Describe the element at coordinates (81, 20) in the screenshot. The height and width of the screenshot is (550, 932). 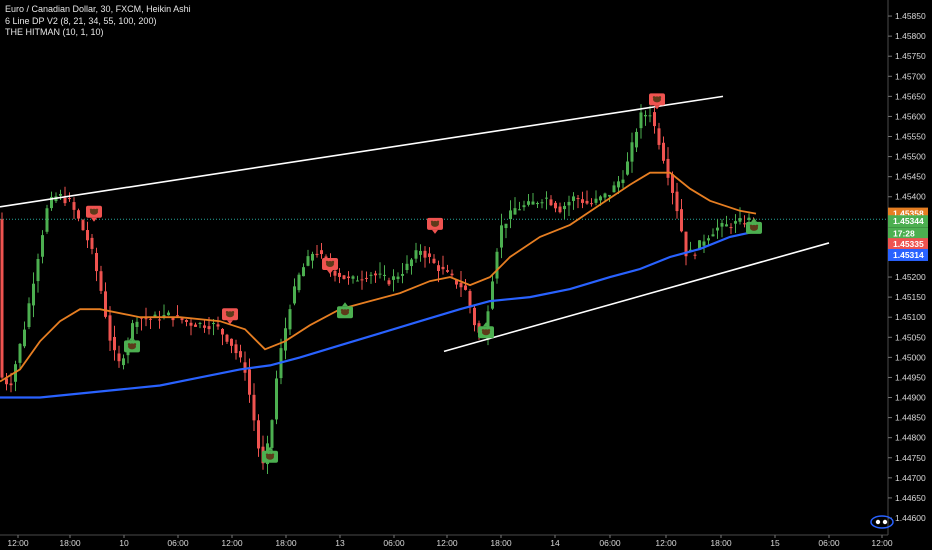
I see `legend-indicator-6-line: 6 Line DP V2 (8, 21, 34, 55, 100, 200)` at that location.